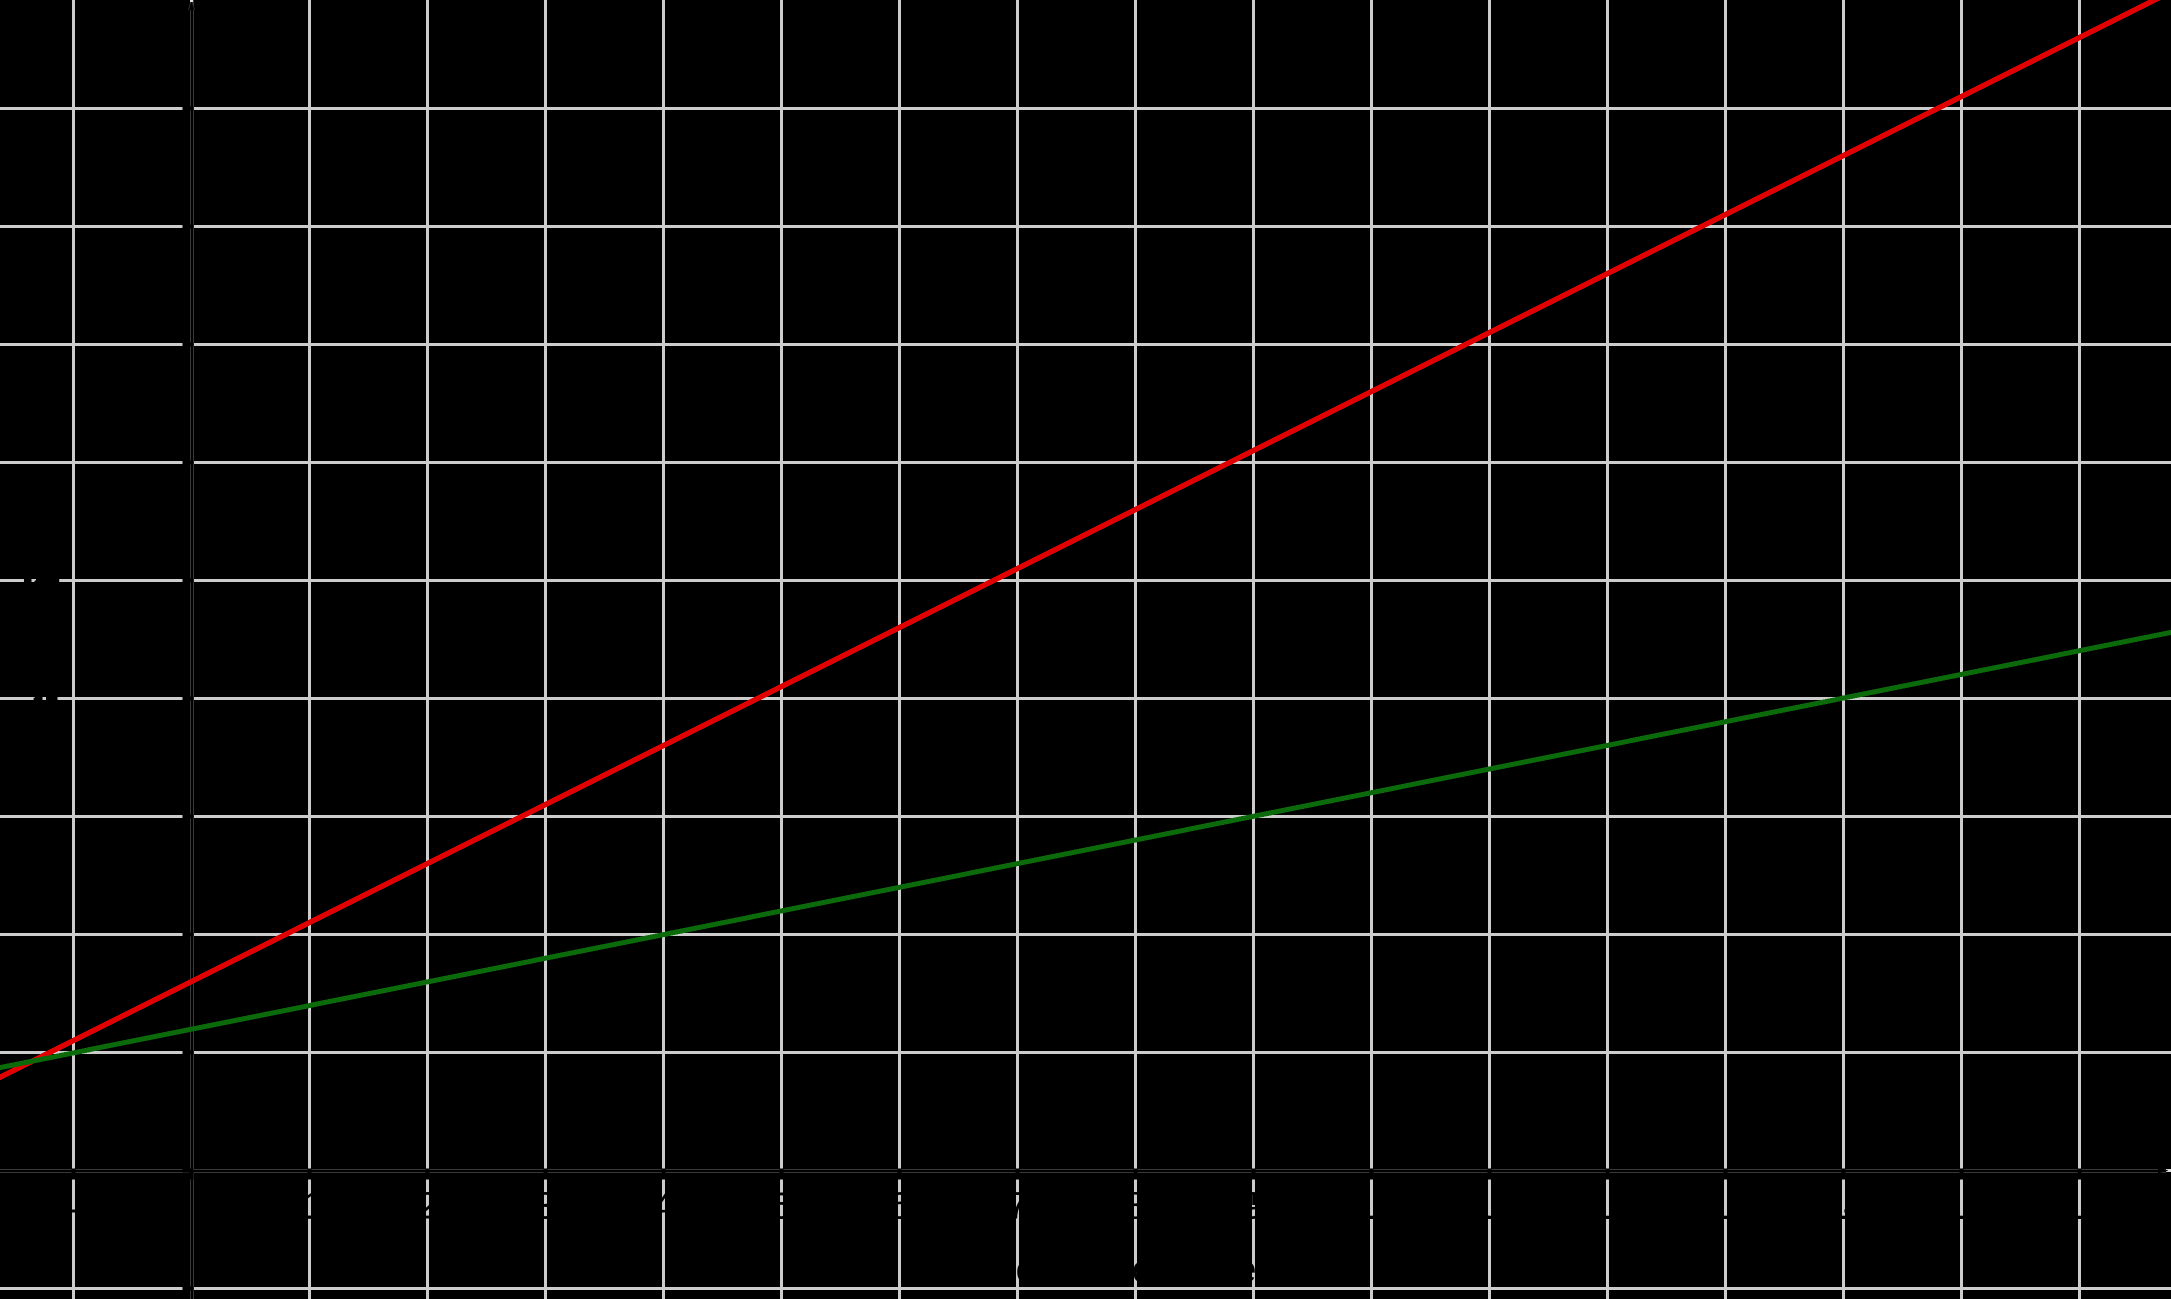 Image resolution: width=2171 pixels, height=1299 pixels. Describe the element at coordinates (545, 1207) in the screenshot. I see `svg-text: 3` at that location.